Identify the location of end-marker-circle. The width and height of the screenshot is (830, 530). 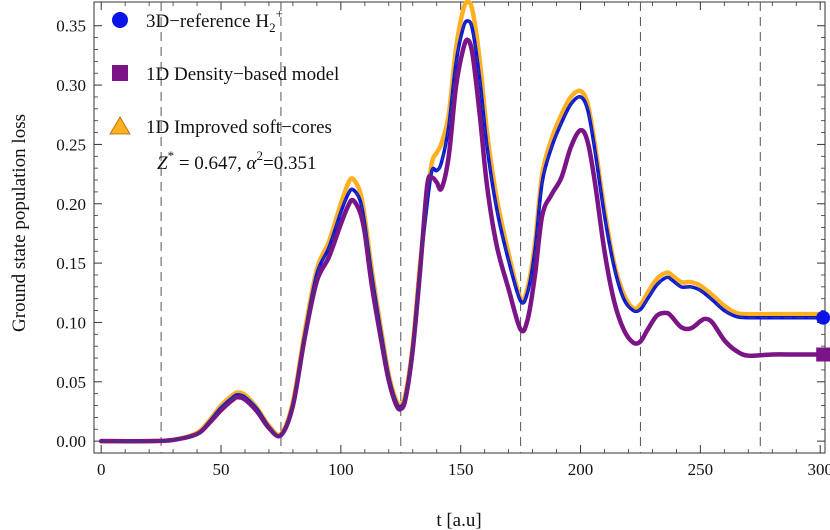
(823, 317).